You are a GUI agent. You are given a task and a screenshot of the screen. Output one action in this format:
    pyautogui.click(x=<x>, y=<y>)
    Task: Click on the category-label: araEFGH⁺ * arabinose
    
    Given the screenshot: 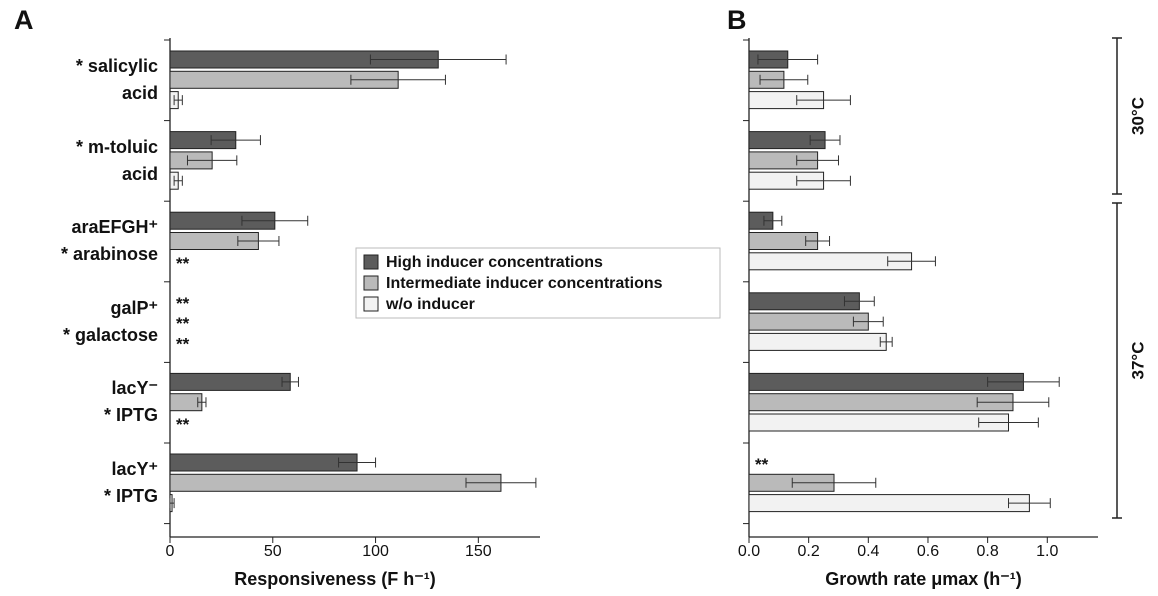 What is the action you would take?
    pyautogui.click(x=109, y=241)
    